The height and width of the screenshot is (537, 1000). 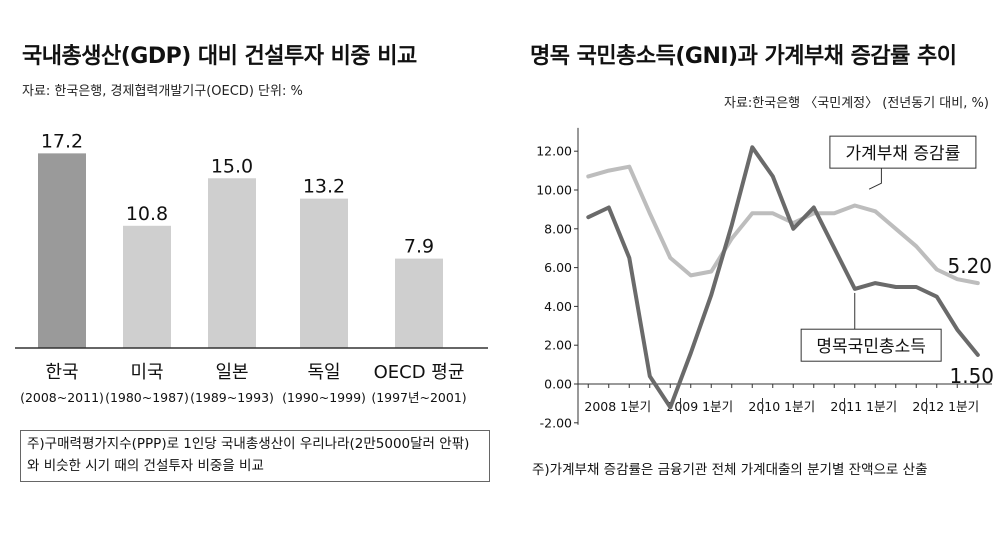 What do you see at coordinates (324, 397) in the screenshot?
I see `bar-period-label-4: (1990~1999)` at bounding box center [324, 397].